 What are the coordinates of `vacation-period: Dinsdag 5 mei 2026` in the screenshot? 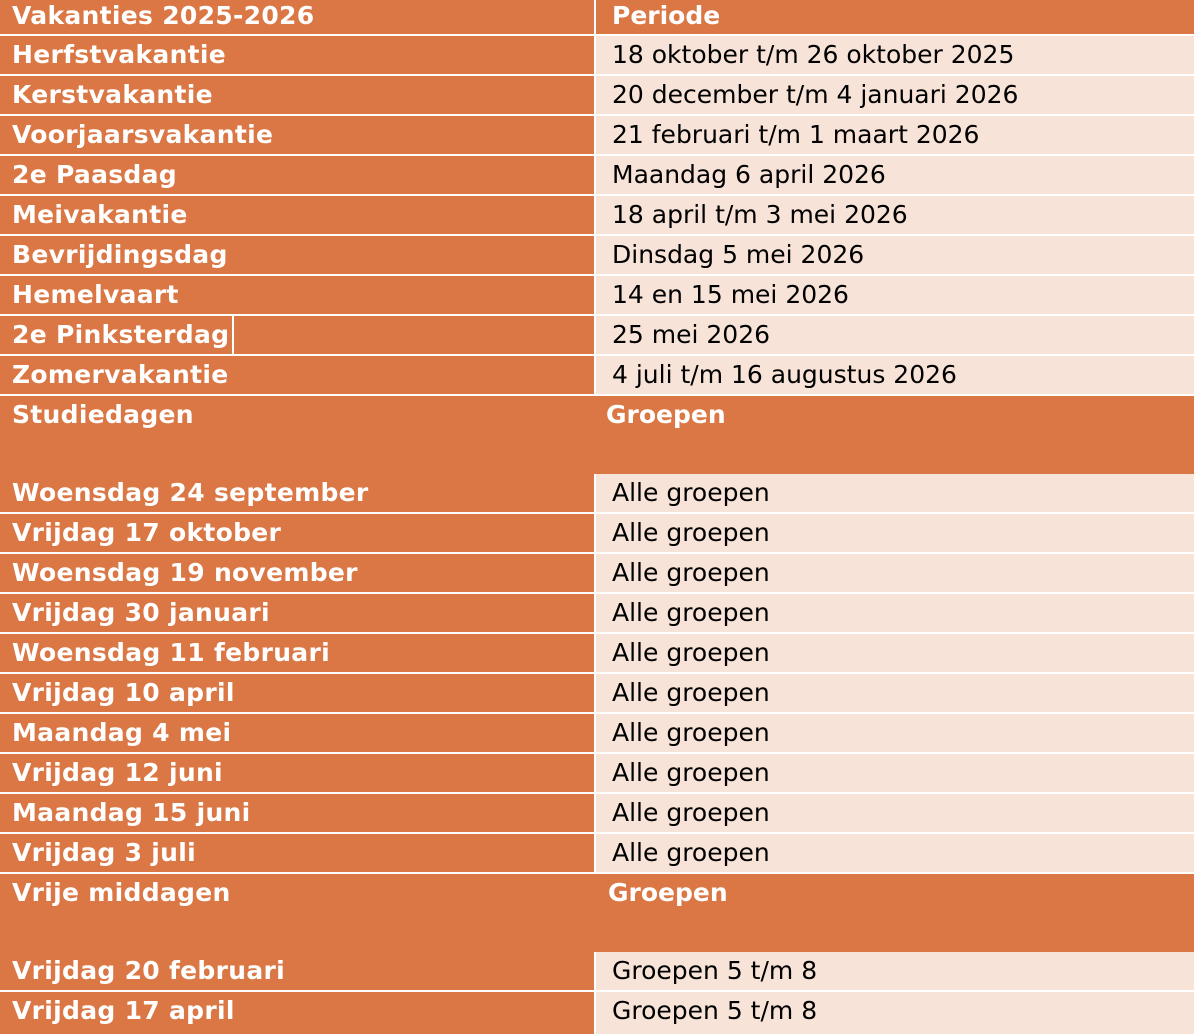 It's located at (895, 255).